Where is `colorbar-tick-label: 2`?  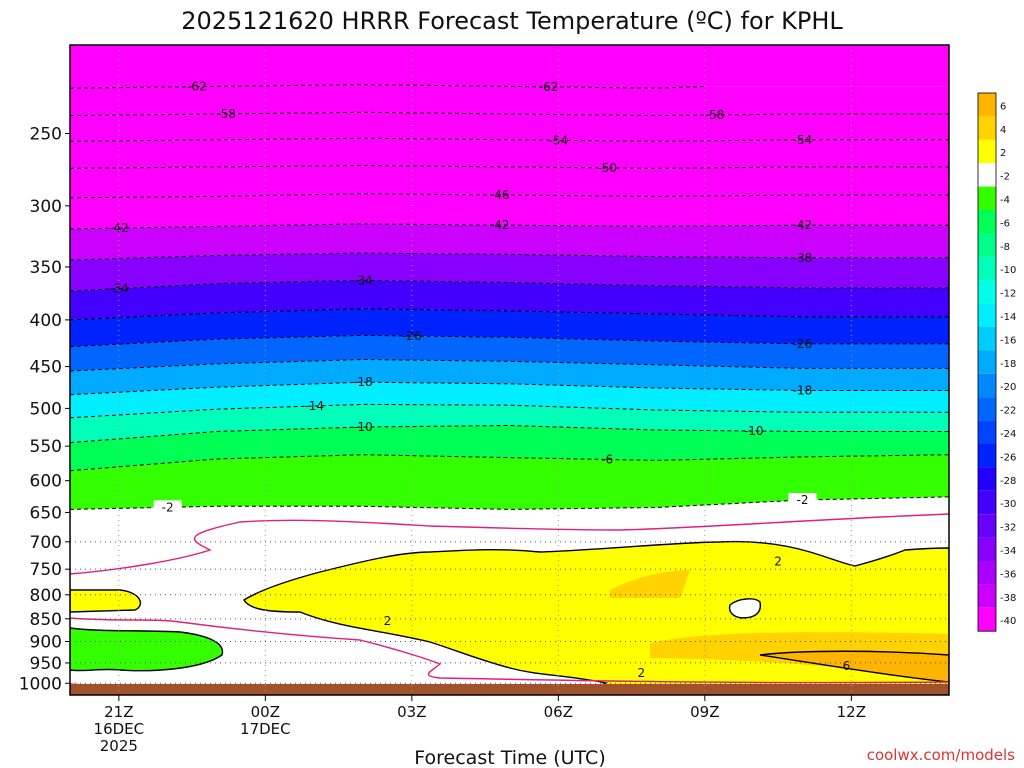 colorbar-tick-label: 2 is located at coordinates (1003, 153).